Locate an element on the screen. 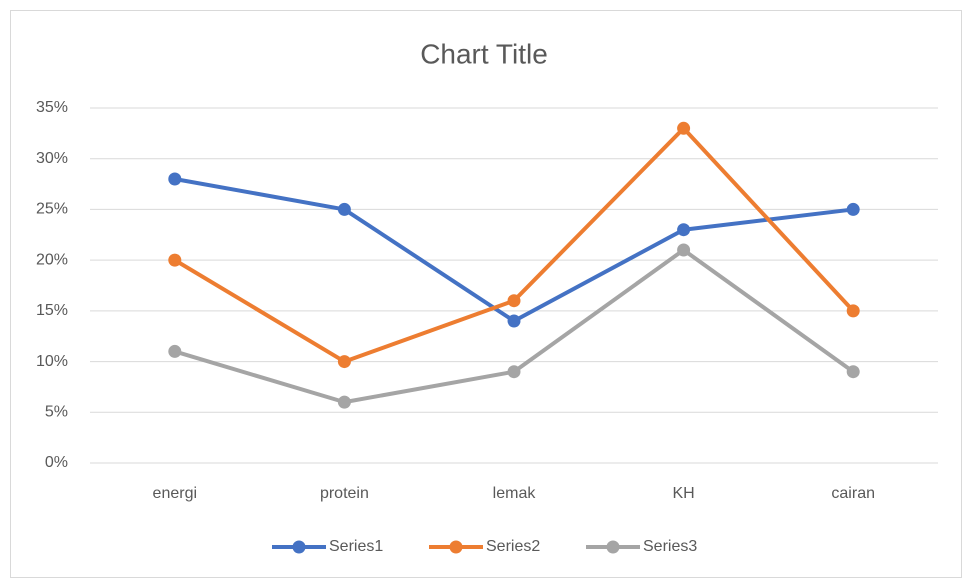 This screenshot has height=579, width=963. x-tick-label: lemak is located at coordinates (515, 493).